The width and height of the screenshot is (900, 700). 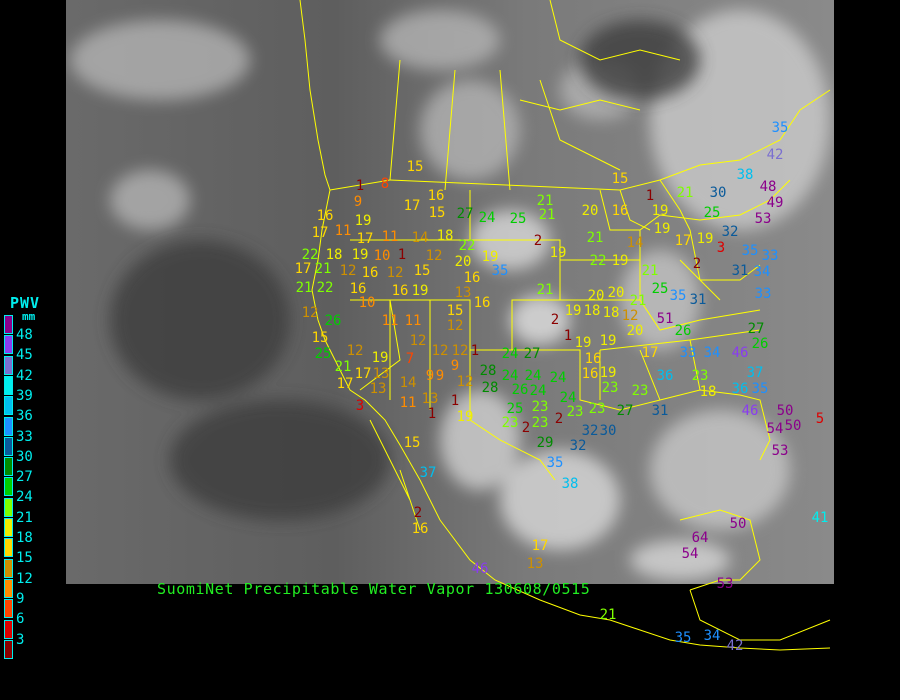 I want to click on legend-tick: 18, so click(x=24, y=538).